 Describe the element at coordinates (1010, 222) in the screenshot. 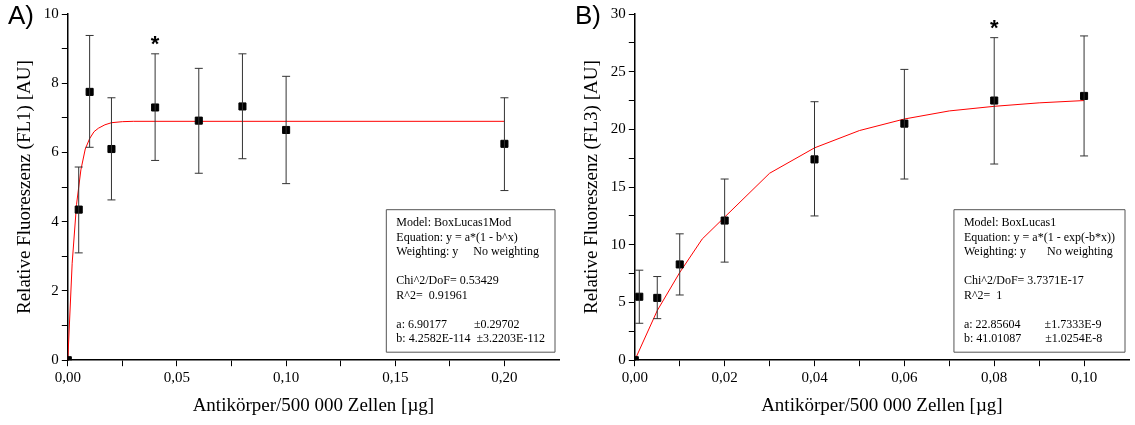

I see `annotation: Model: BoxLucas1` at that location.